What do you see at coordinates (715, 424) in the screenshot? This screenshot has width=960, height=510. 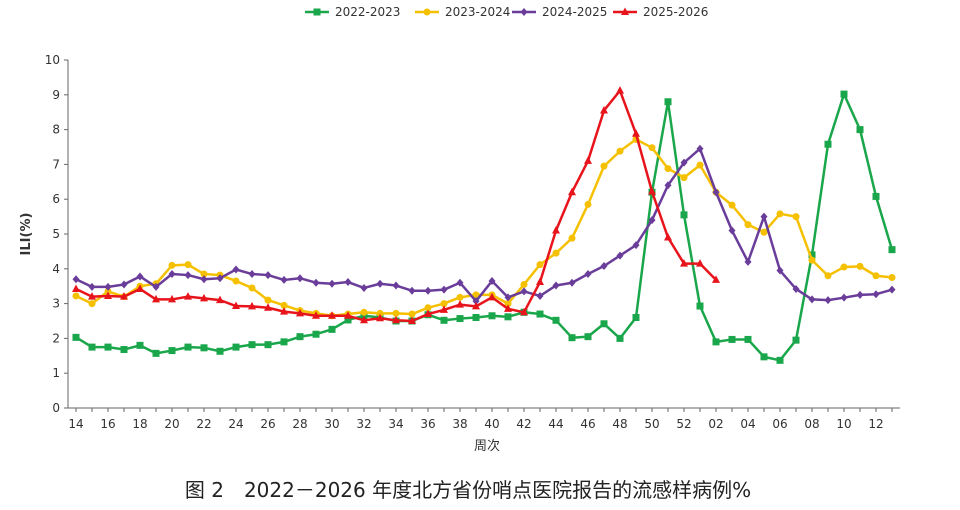 I see `x-tick-label: 02` at bounding box center [715, 424].